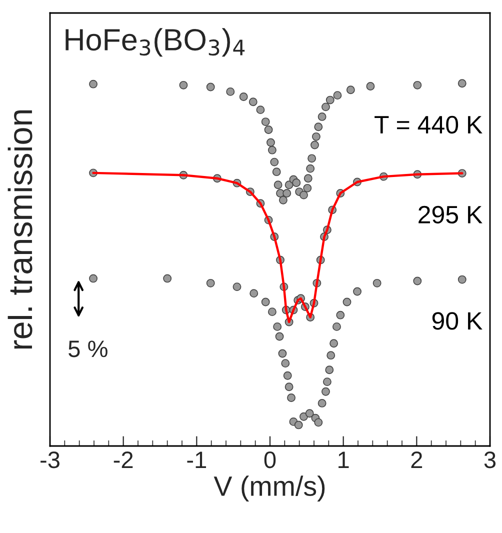 The height and width of the screenshot is (533, 502). I want to click on x-tick-label: -3, so click(50, 459).